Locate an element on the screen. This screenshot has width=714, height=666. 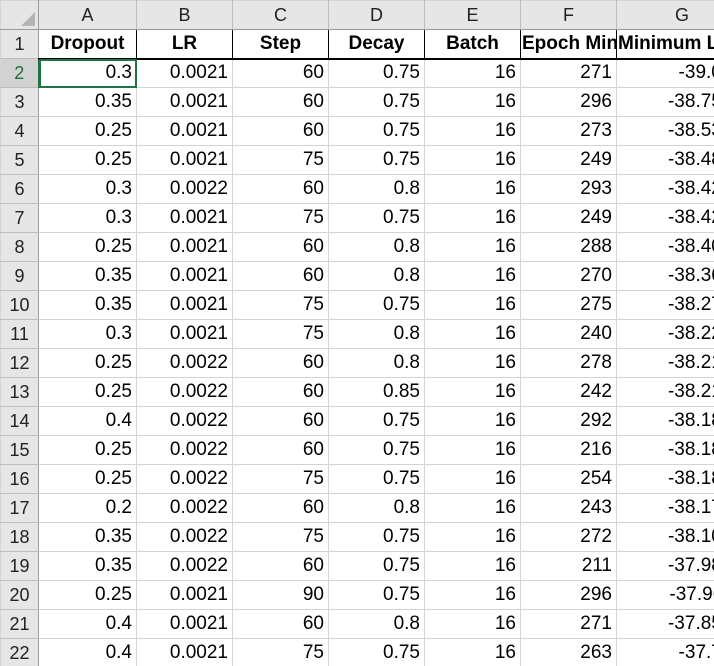
cell-minimum-loss: -37.8569 is located at coordinates (665, 624).